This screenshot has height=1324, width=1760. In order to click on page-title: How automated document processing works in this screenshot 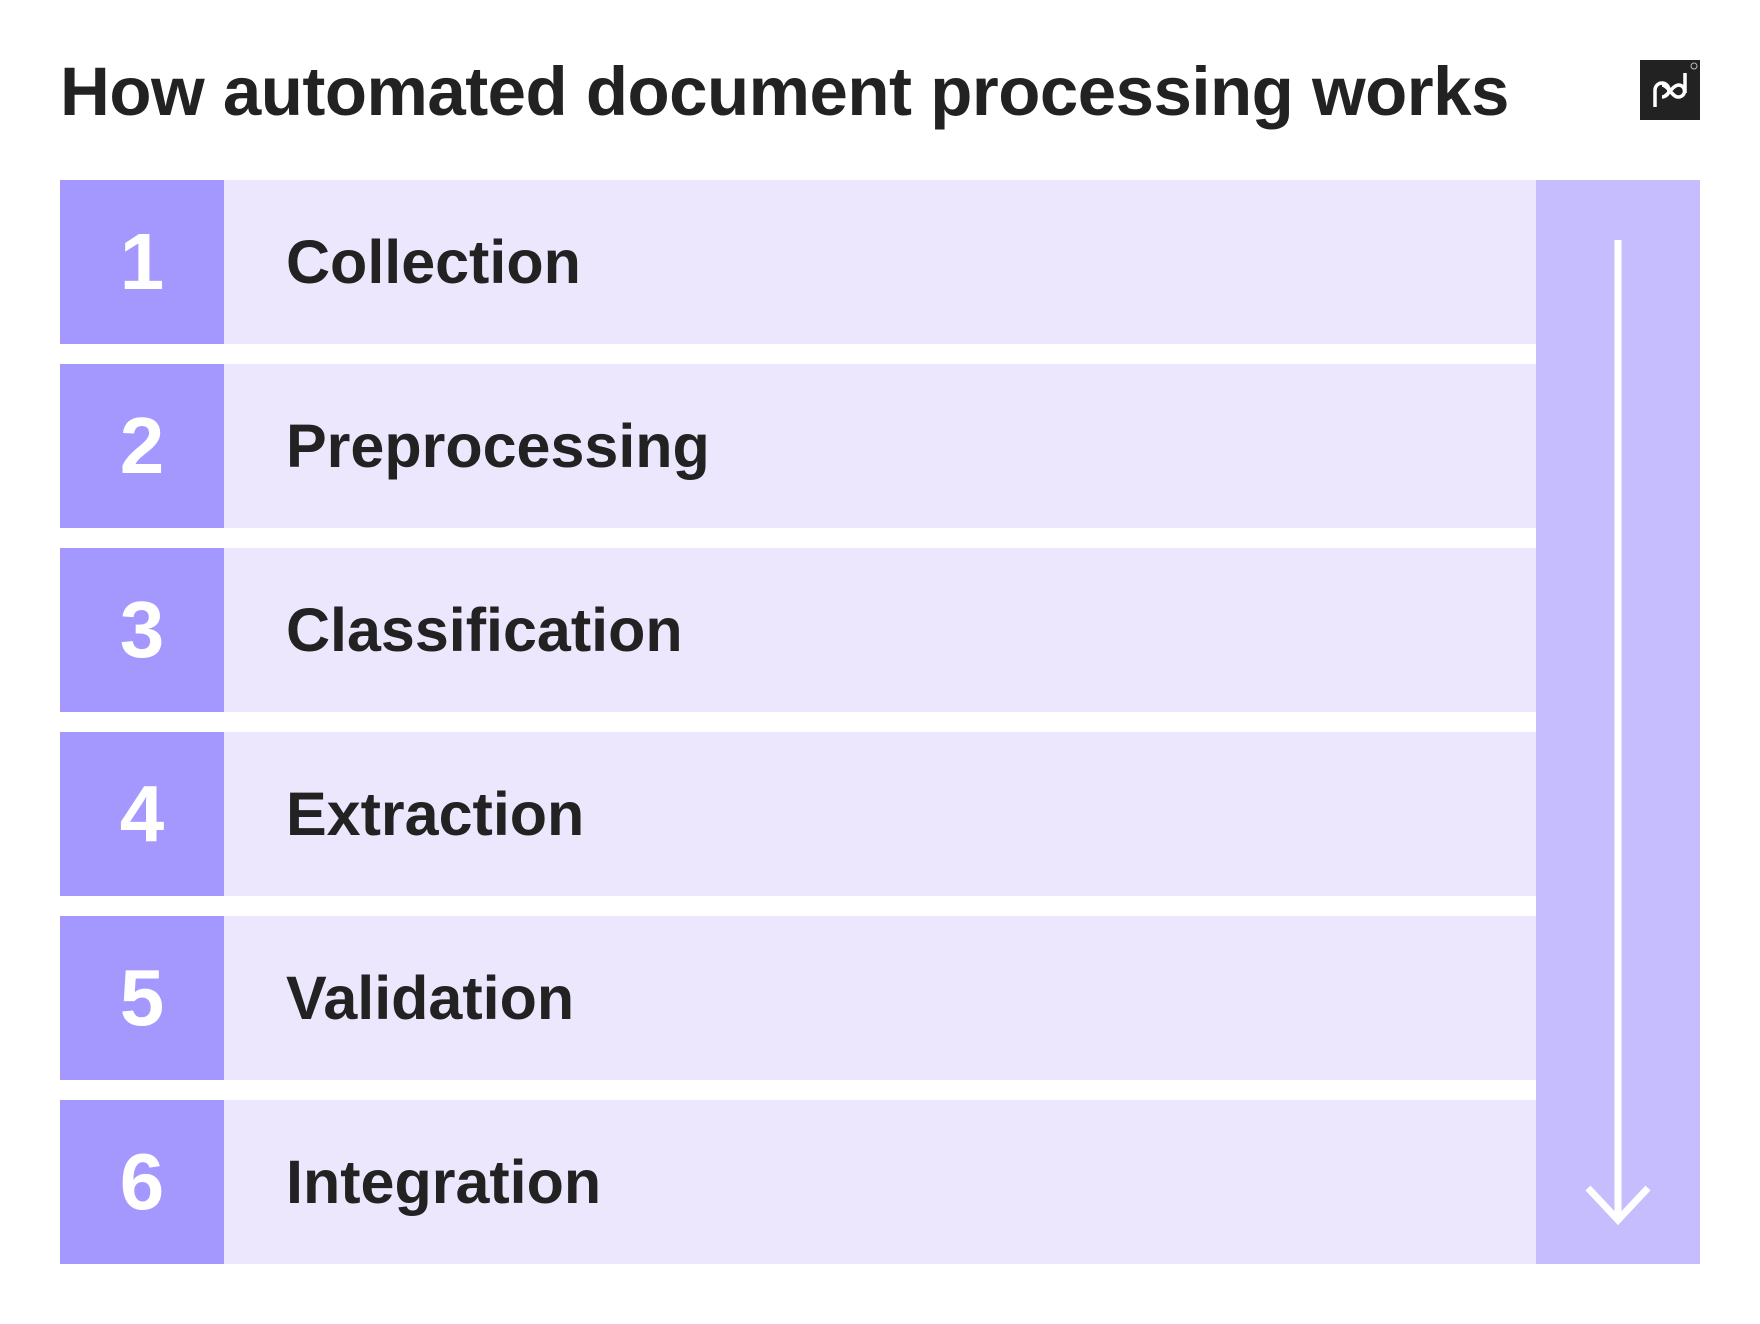, I will do `click(784, 91)`.